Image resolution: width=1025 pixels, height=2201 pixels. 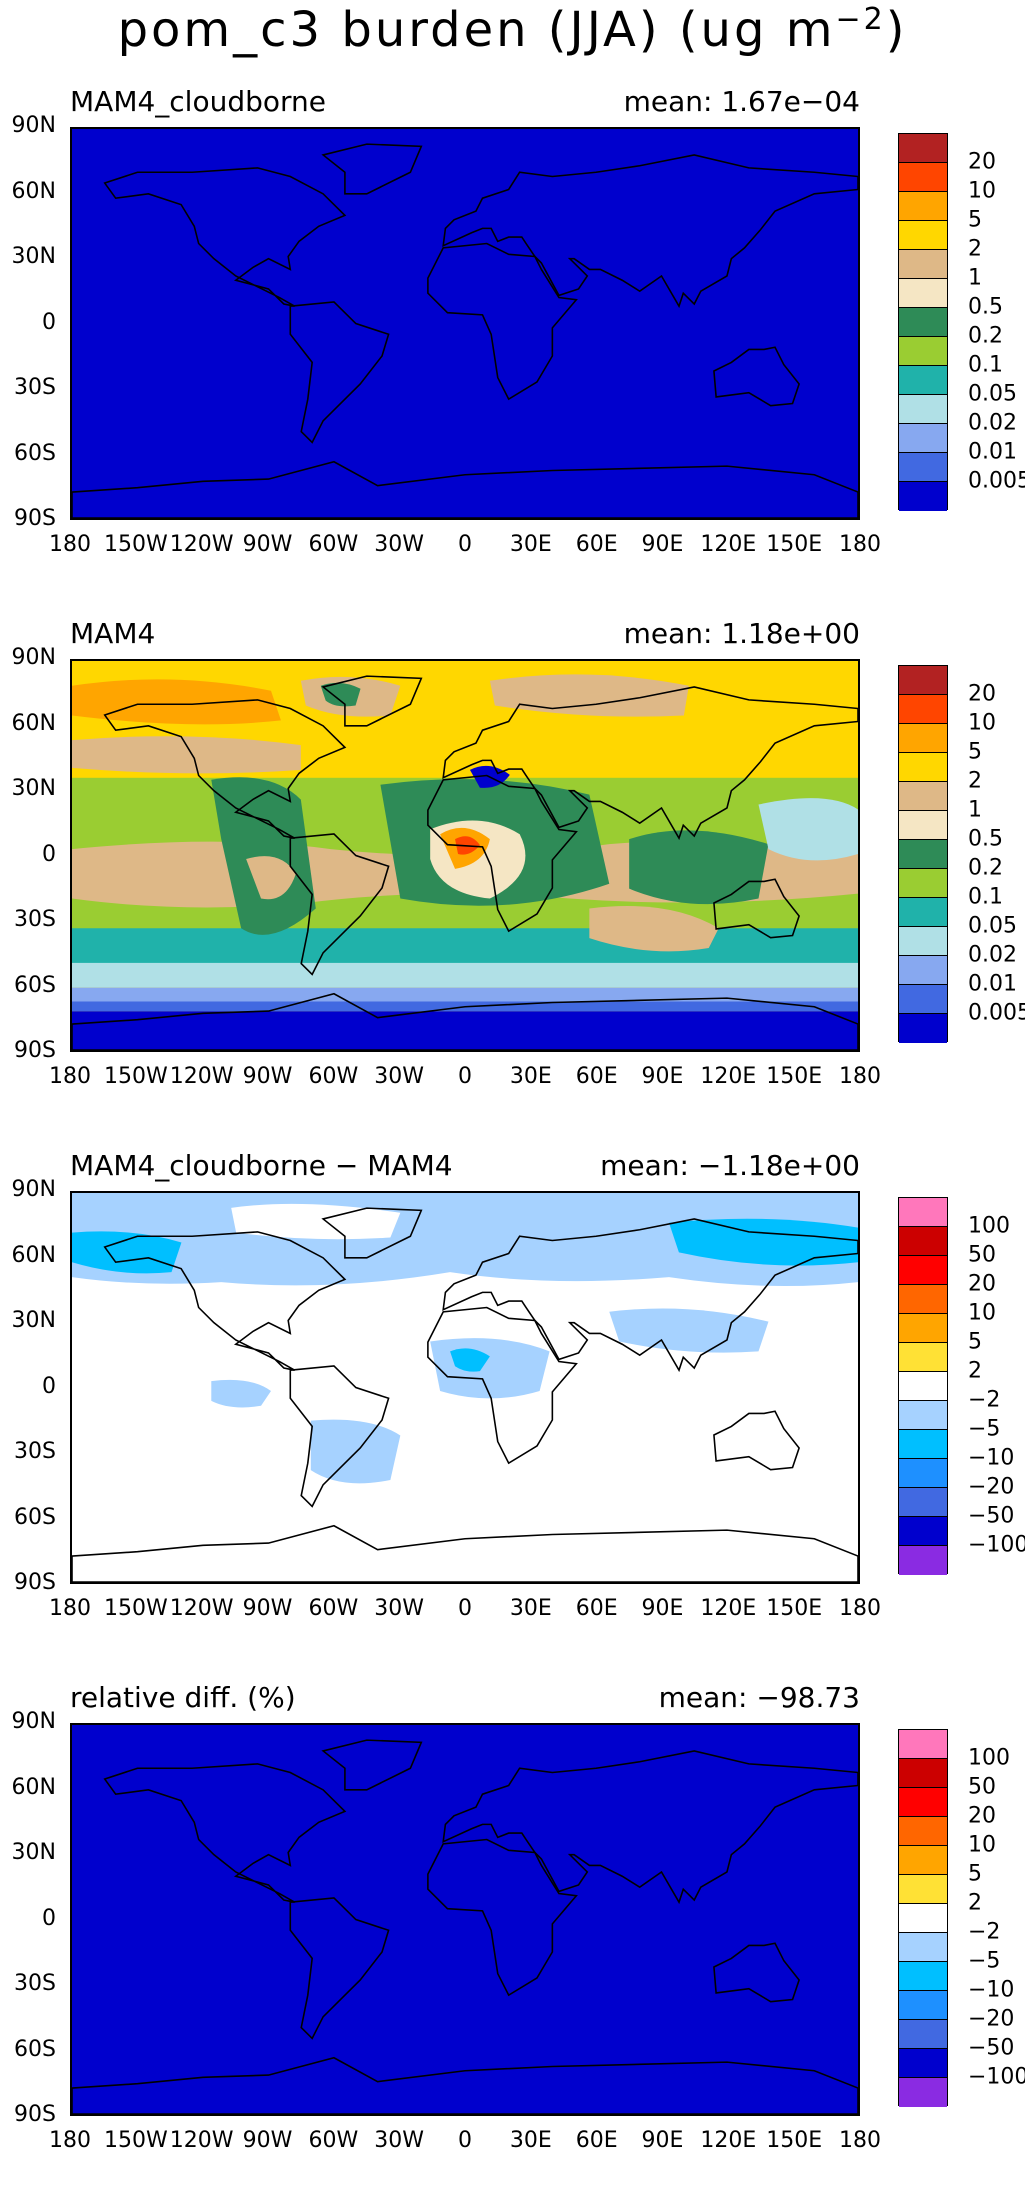 I want to click on colorbar-tick-label: 20, so click(x=982, y=162).